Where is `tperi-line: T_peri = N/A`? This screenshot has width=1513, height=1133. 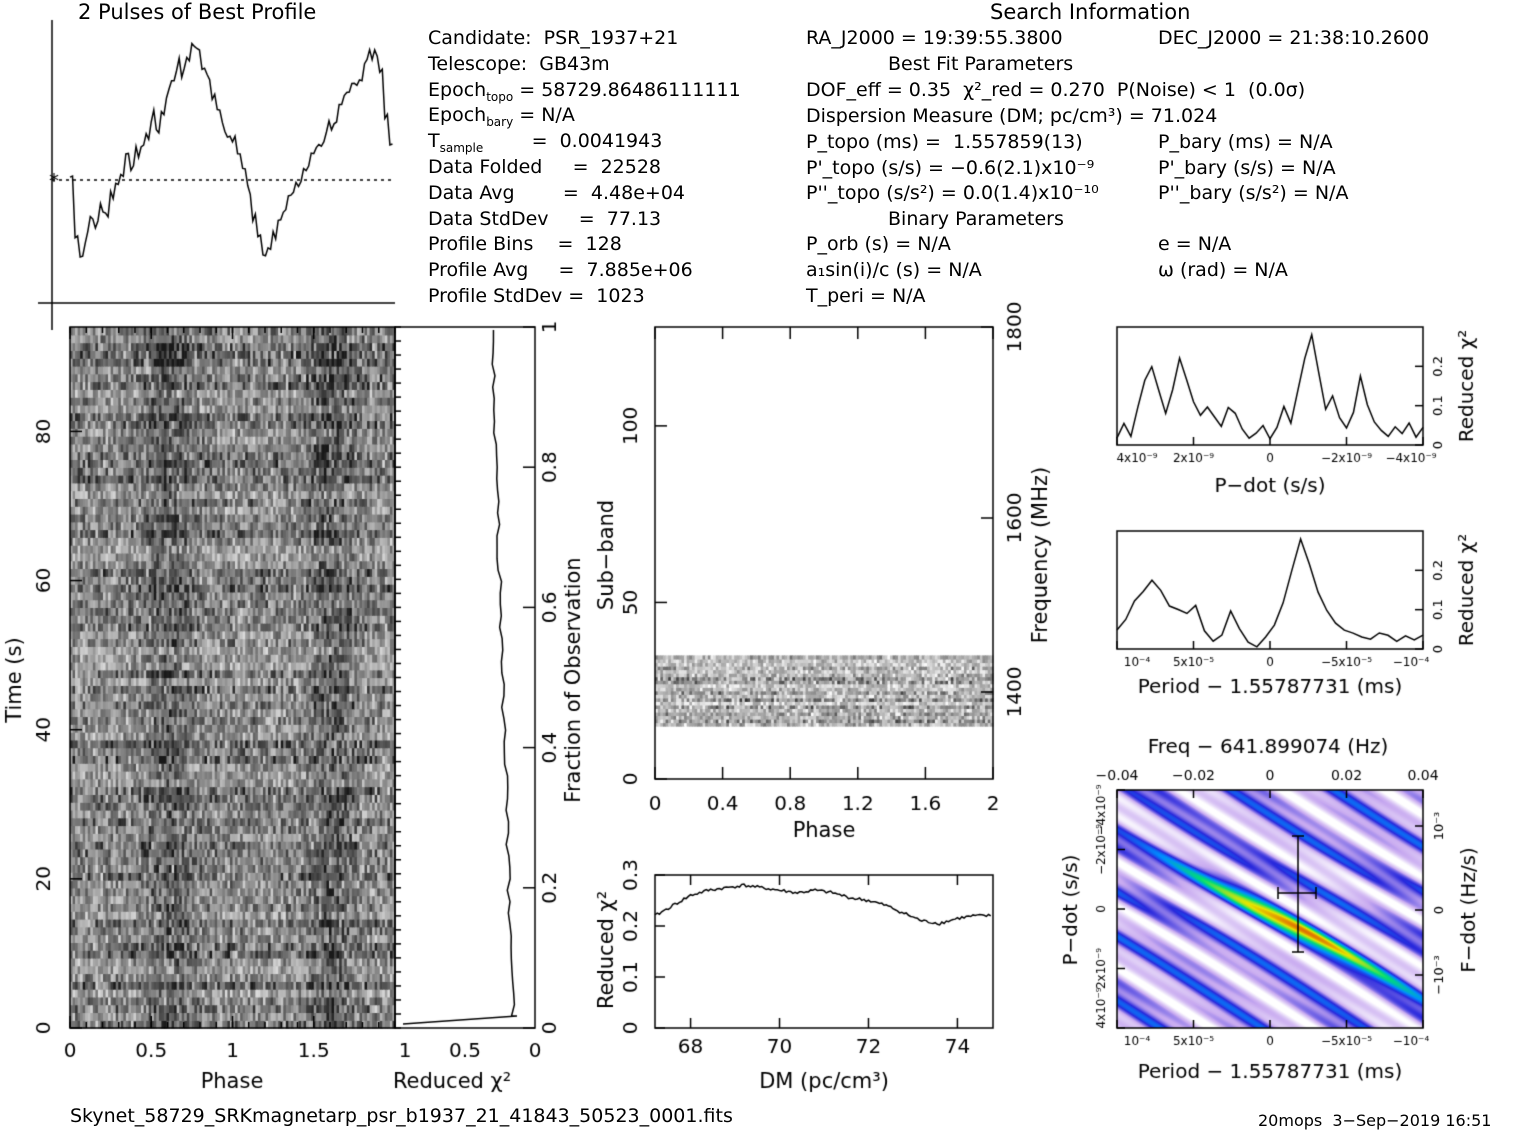
tperi-line: T_peri = N/A is located at coordinates (866, 296).